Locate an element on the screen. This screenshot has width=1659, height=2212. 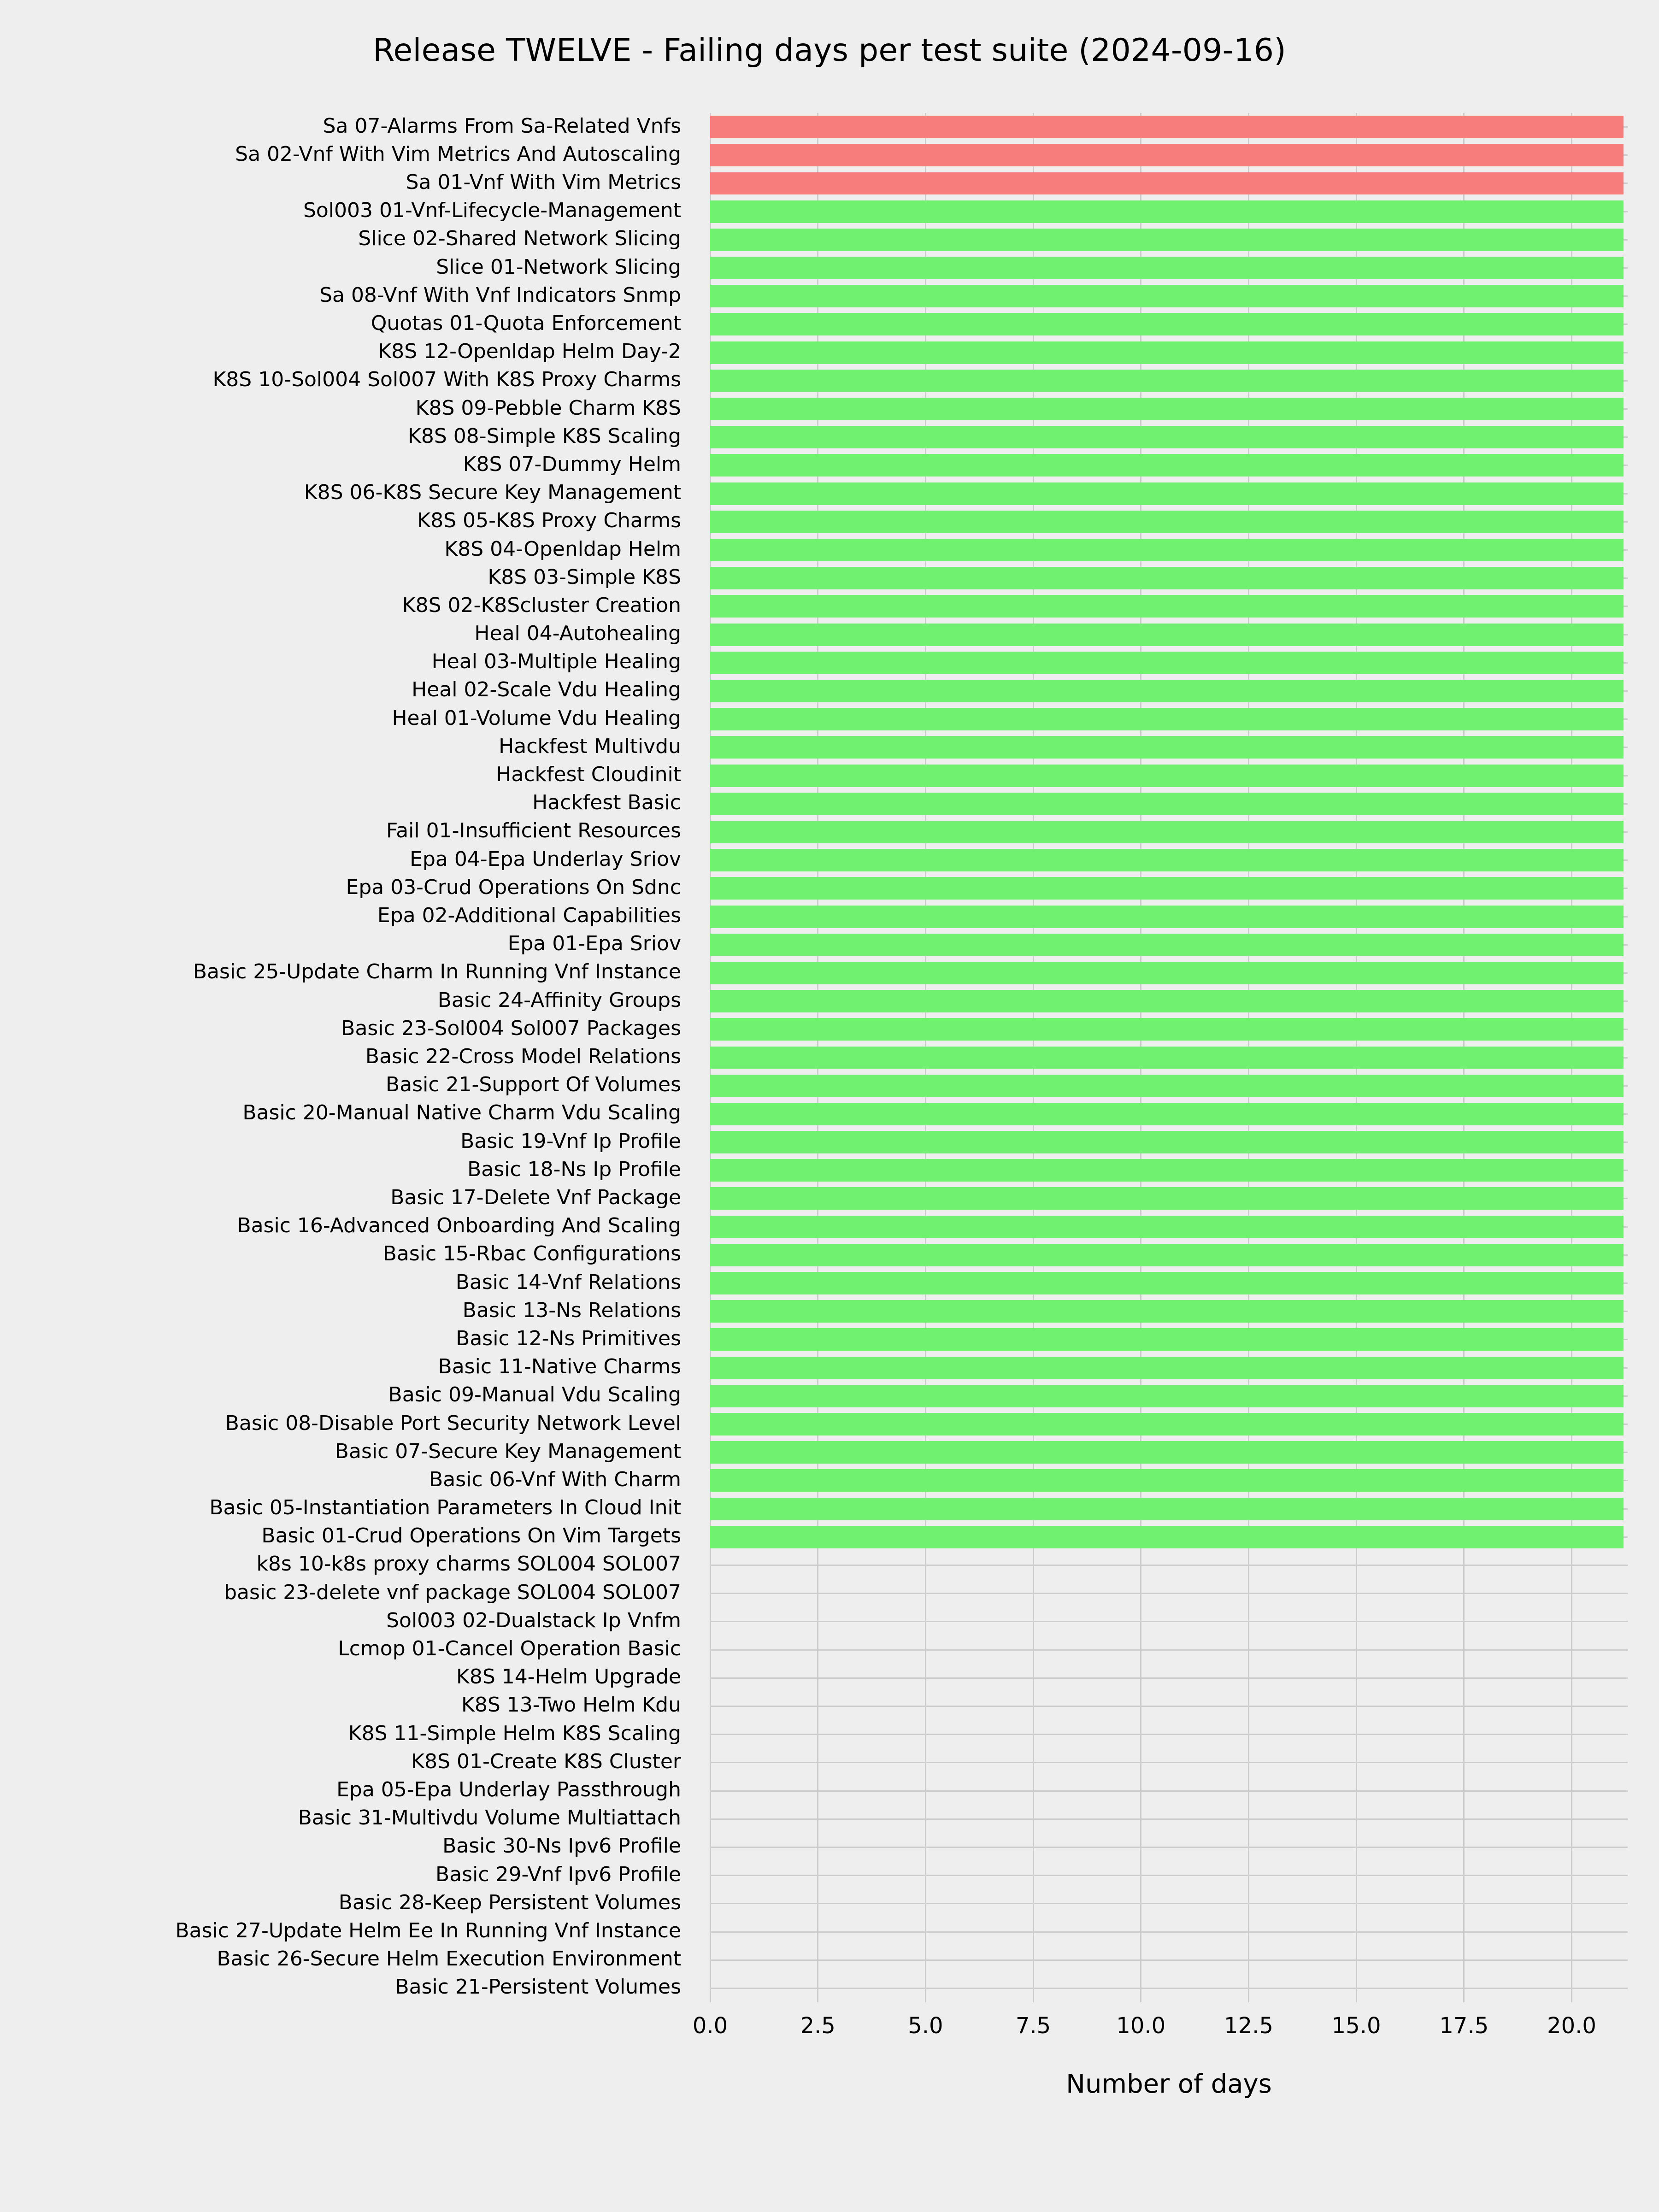
y-tick-label: Lcmop 01-Cancel Operation Basic is located at coordinates (509, 1649).